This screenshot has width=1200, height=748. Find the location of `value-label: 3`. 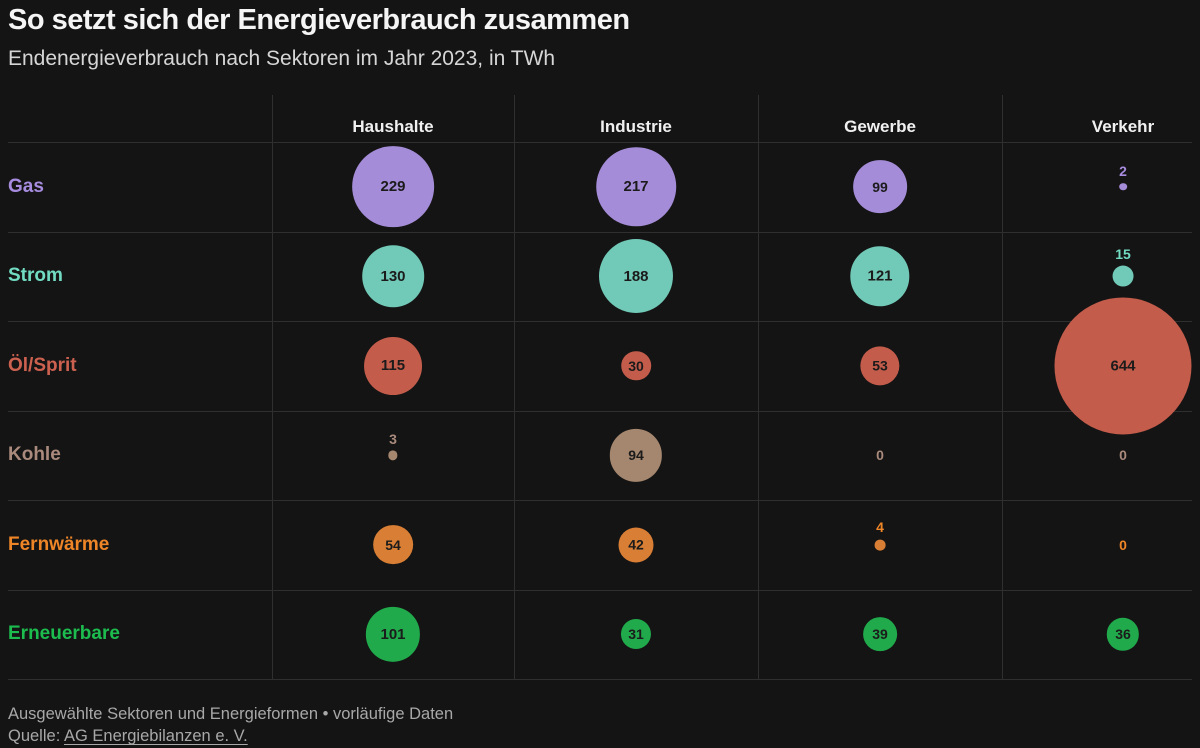

value-label: 3 is located at coordinates (393, 438).